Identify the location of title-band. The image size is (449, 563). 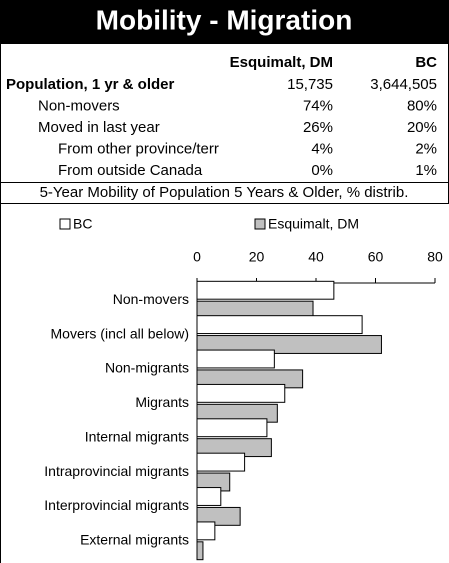
(224, 22).